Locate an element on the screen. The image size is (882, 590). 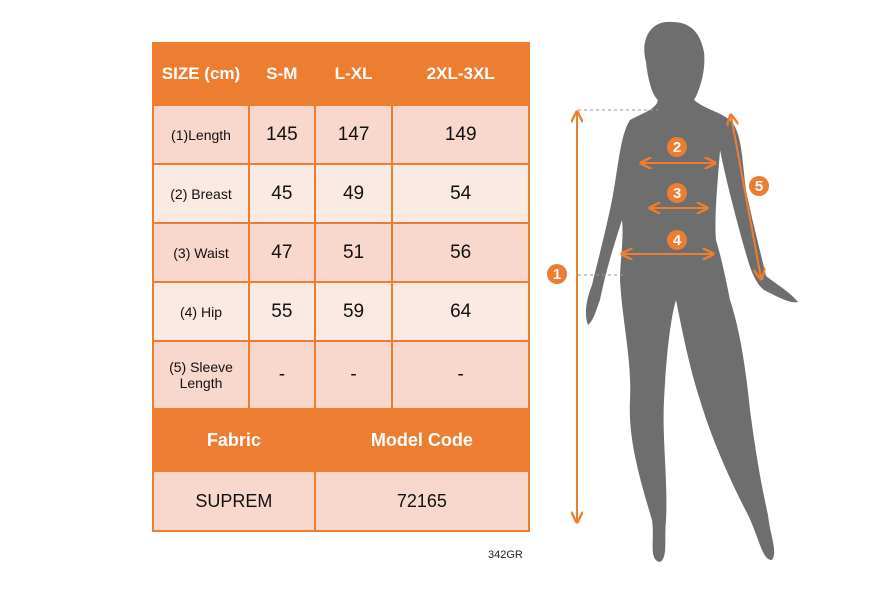
cell: 45 is located at coordinates (282, 193).